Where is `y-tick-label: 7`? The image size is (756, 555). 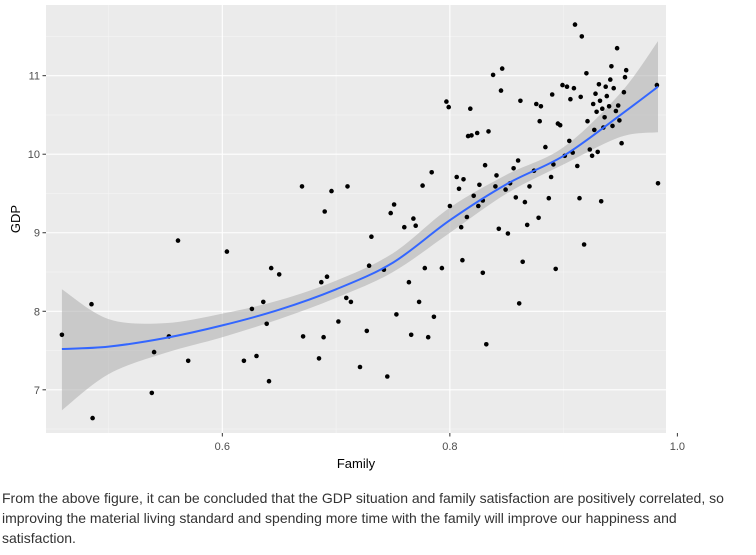 y-tick-label: 7 is located at coordinates (37, 391).